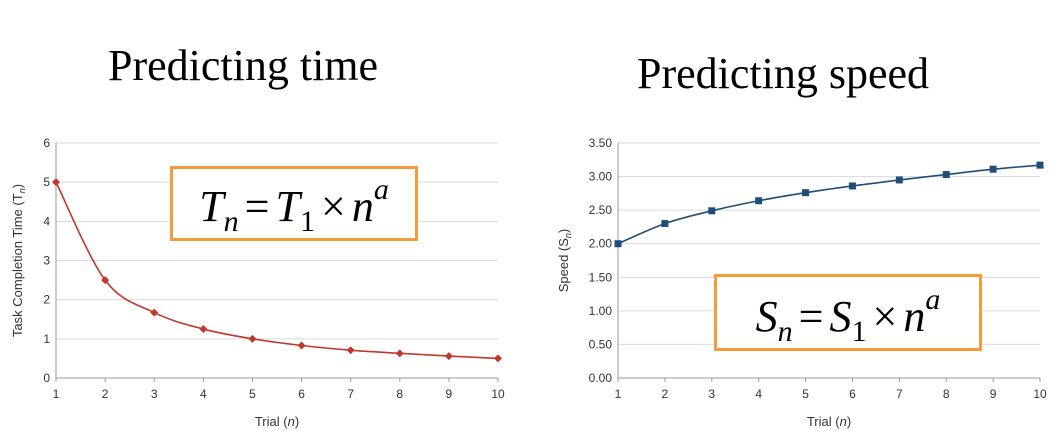 The width and height of the screenshot is (1062, 443). What do you see at coordinates (601, 244) in the screenshot?
I see `y-tick-label: 2.00` at bounding box center [601, 244].